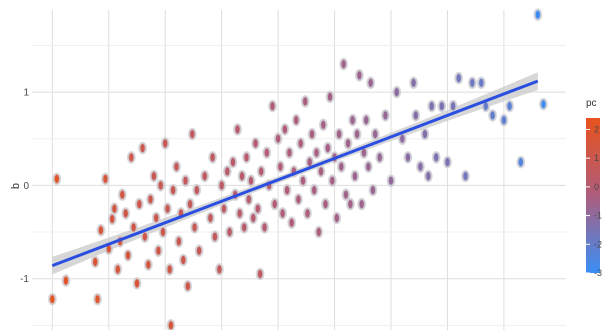 The height and width of the screenshot is (330, 611). What do you see at coordinates (598, 216) in the screenshot?
I see `legend-tick-label: -1` at bounding box center [598, 216].